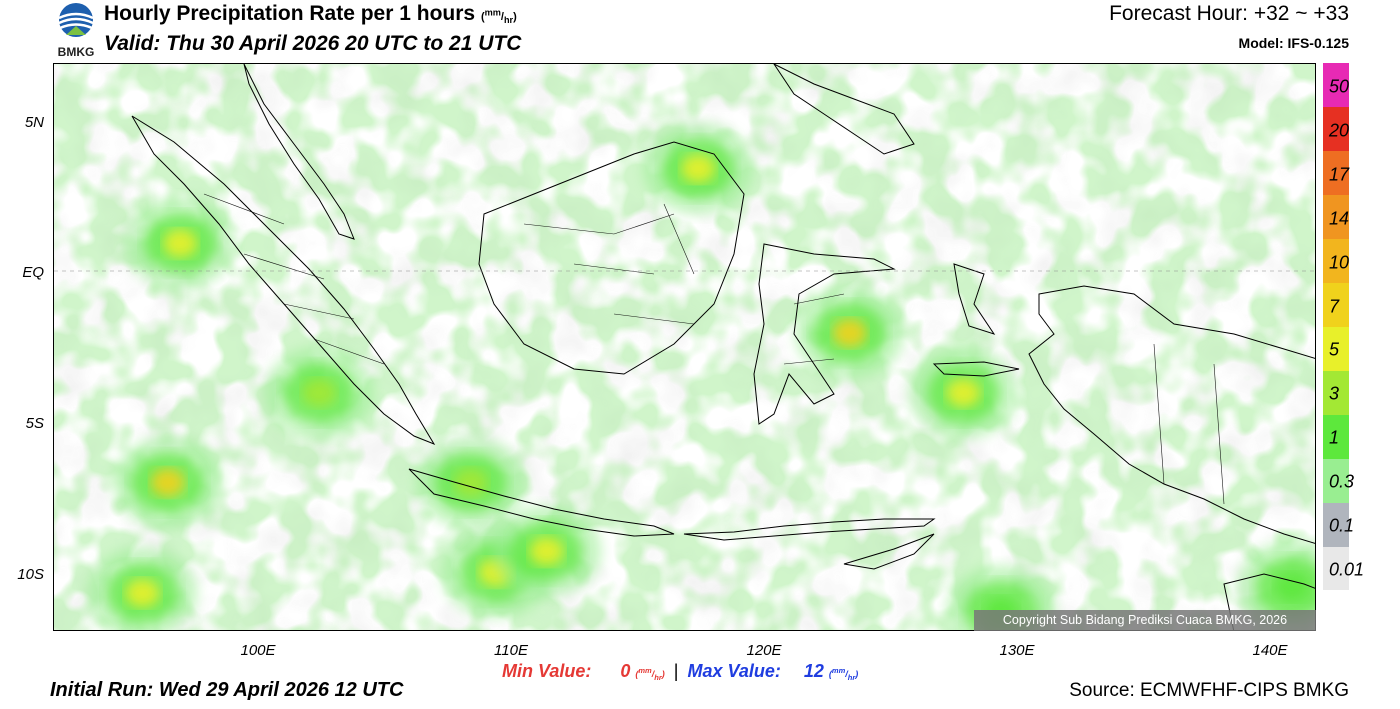 This screenshot has height=709, width=1400. What do you see at coordinates (1270, 650) in the screenshot?
I see `lon-label-140e: 140E` at bounding box center [1270, 650].